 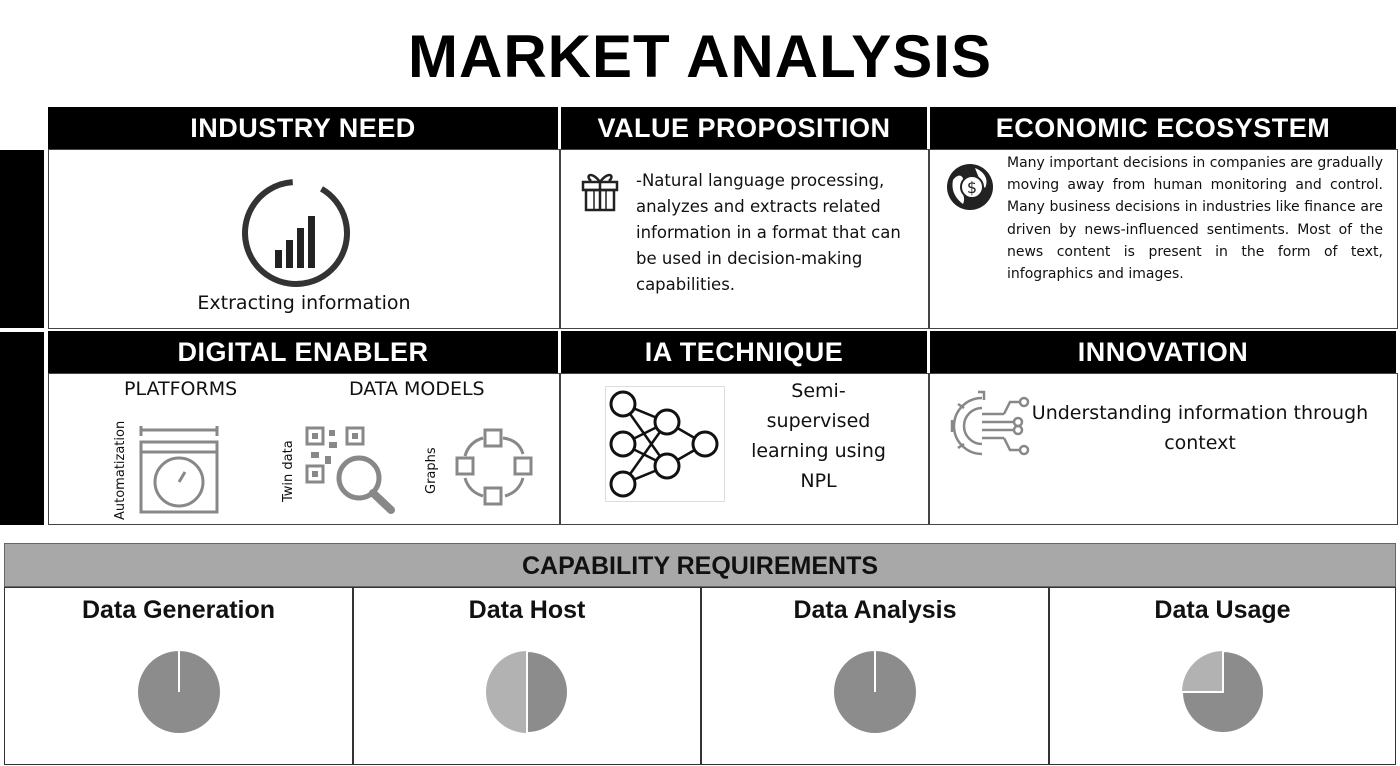 What do you see at coordinates (431, 470) in the screenshot?
I see `graphs-label: Graphs` at bounding box center [431, 470].